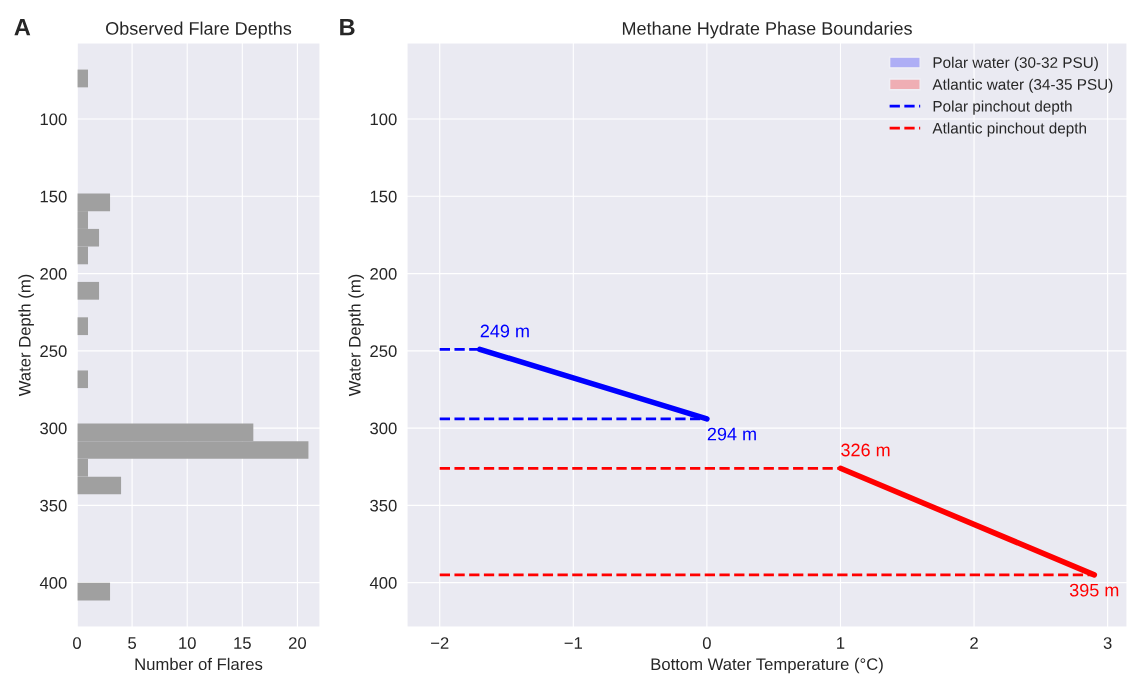  I want to click on text: A, so click(22, 27).